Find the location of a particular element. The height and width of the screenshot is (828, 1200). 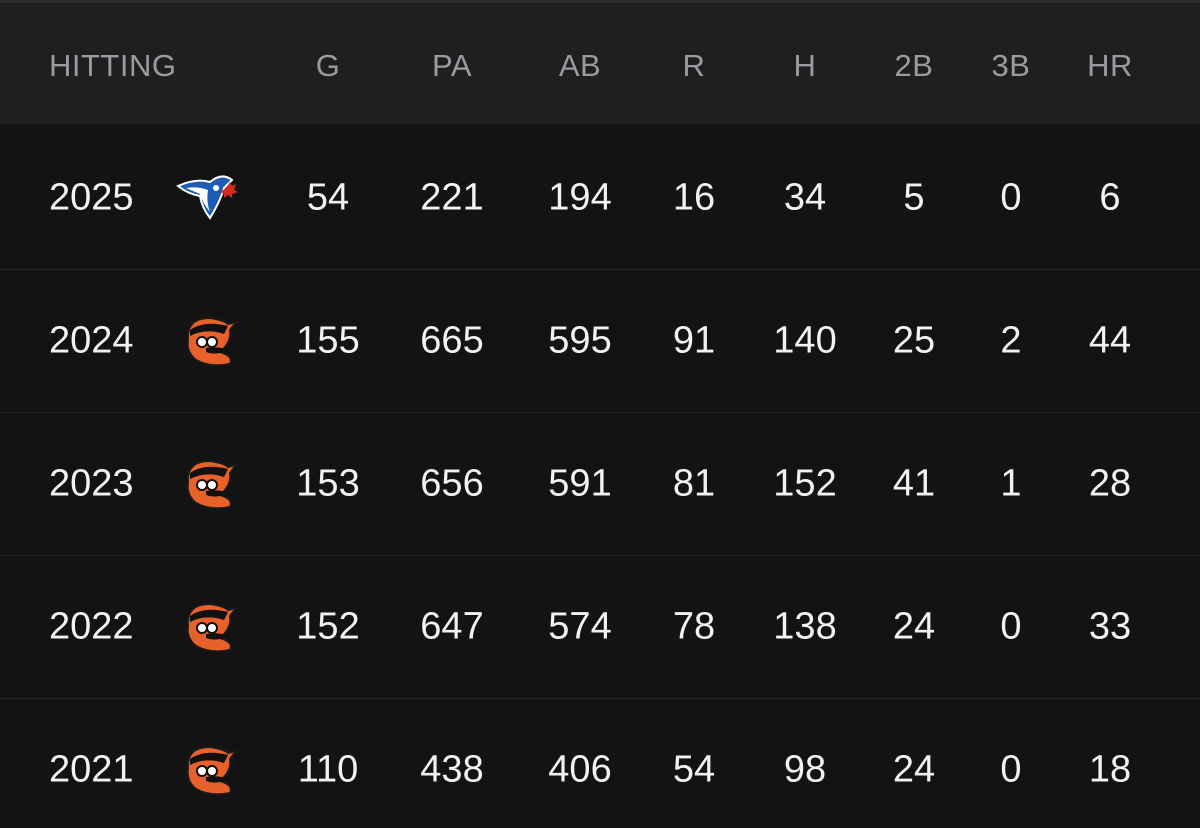

column-header: HR is located at coordinates (1110, 65).